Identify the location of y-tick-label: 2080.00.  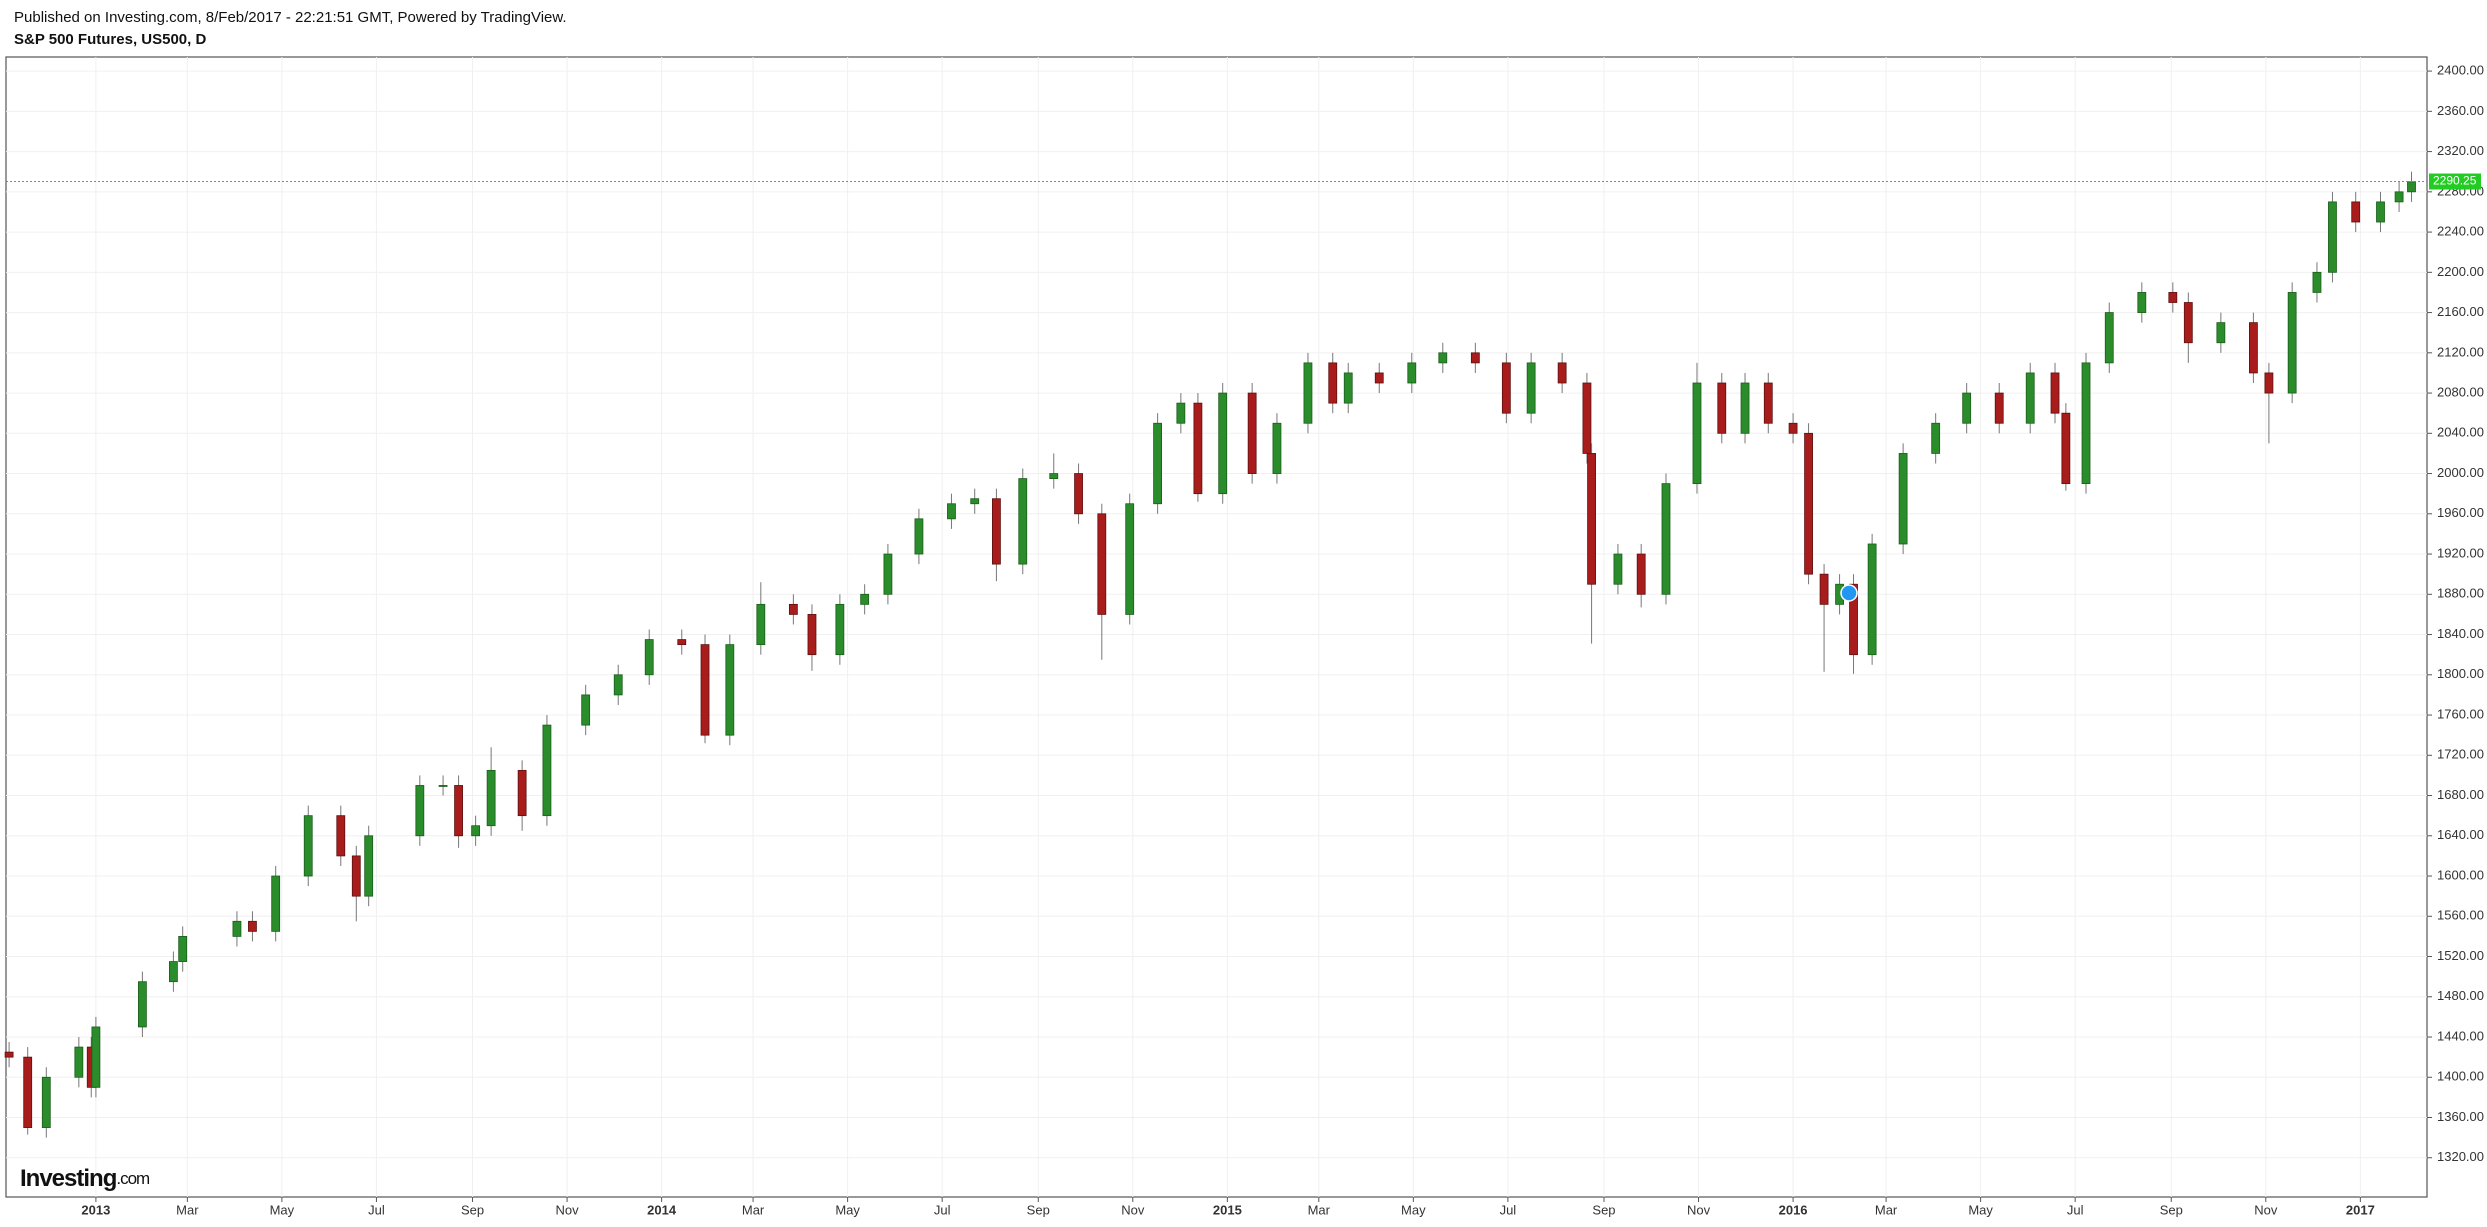
(2460, 392).